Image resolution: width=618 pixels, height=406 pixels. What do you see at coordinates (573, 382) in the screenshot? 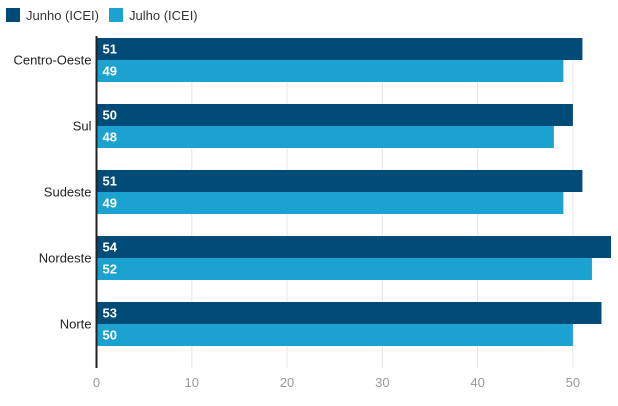
I see `x-tick-label: 50` at bounding box center [573, 382].